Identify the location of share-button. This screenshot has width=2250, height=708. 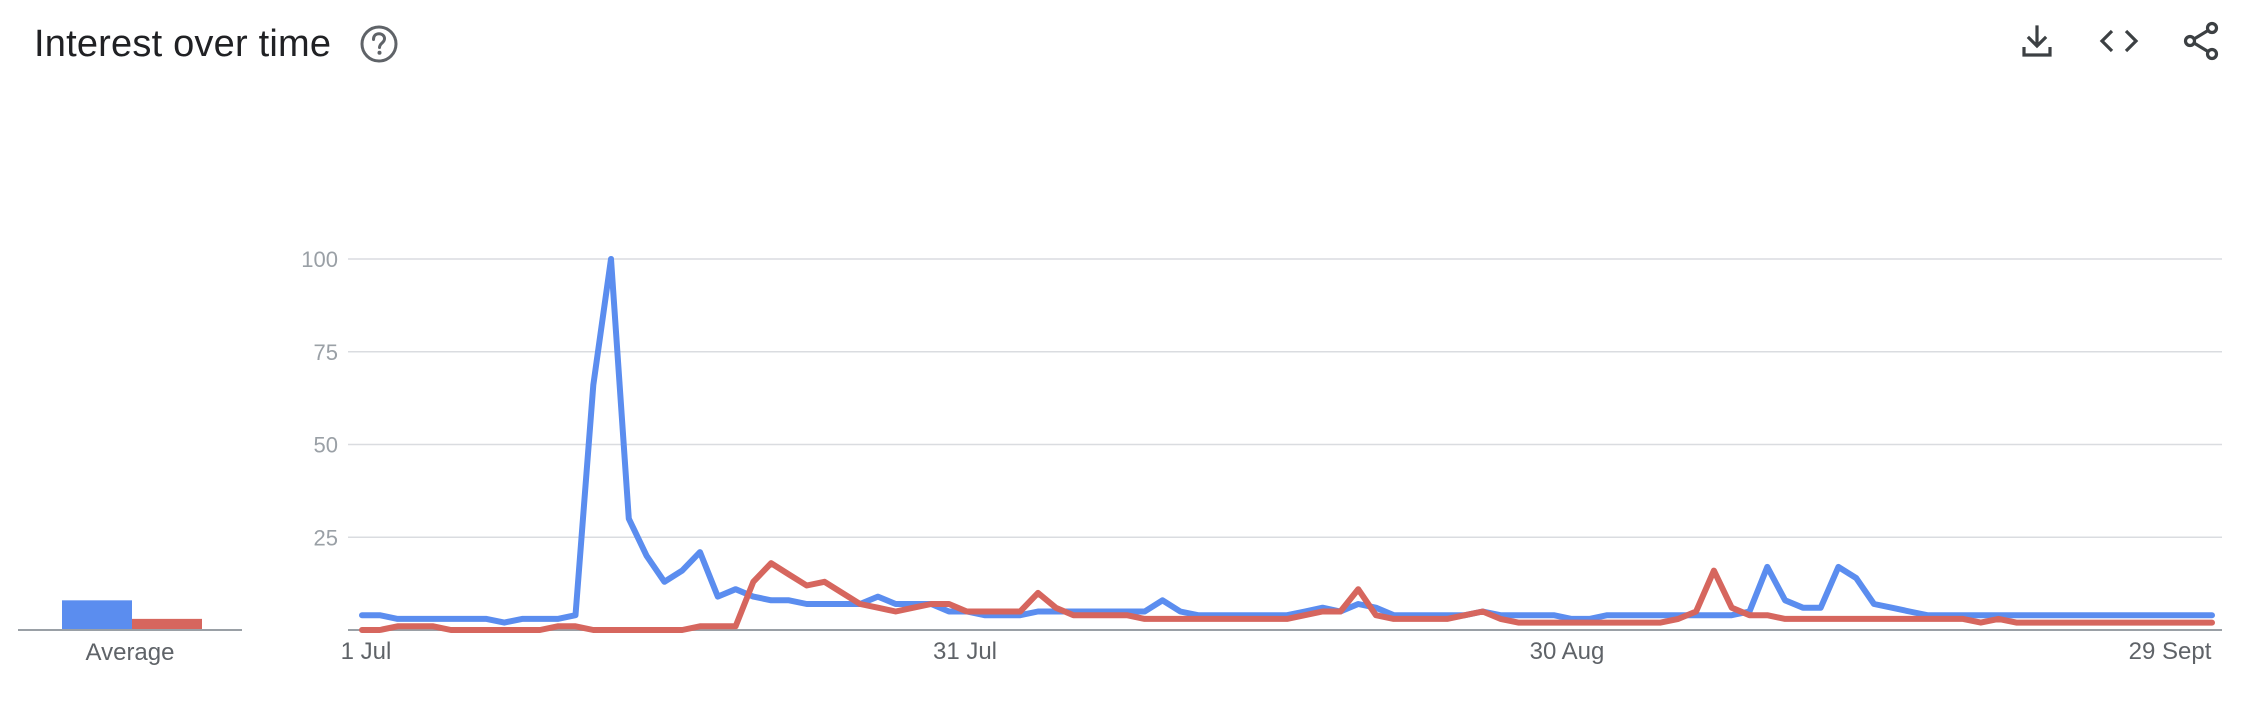
(2201, 41).